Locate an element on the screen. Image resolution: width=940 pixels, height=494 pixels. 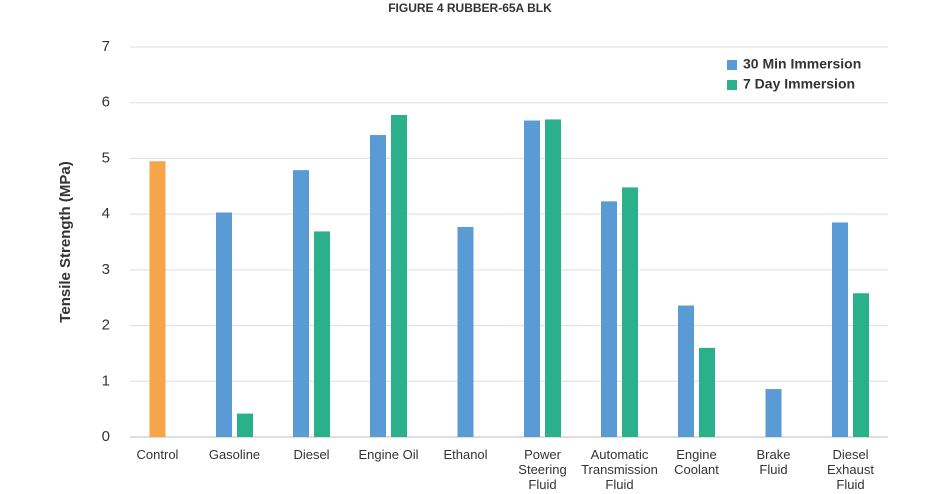
y-tick-label: 4 is located at coordinates (106, 213).